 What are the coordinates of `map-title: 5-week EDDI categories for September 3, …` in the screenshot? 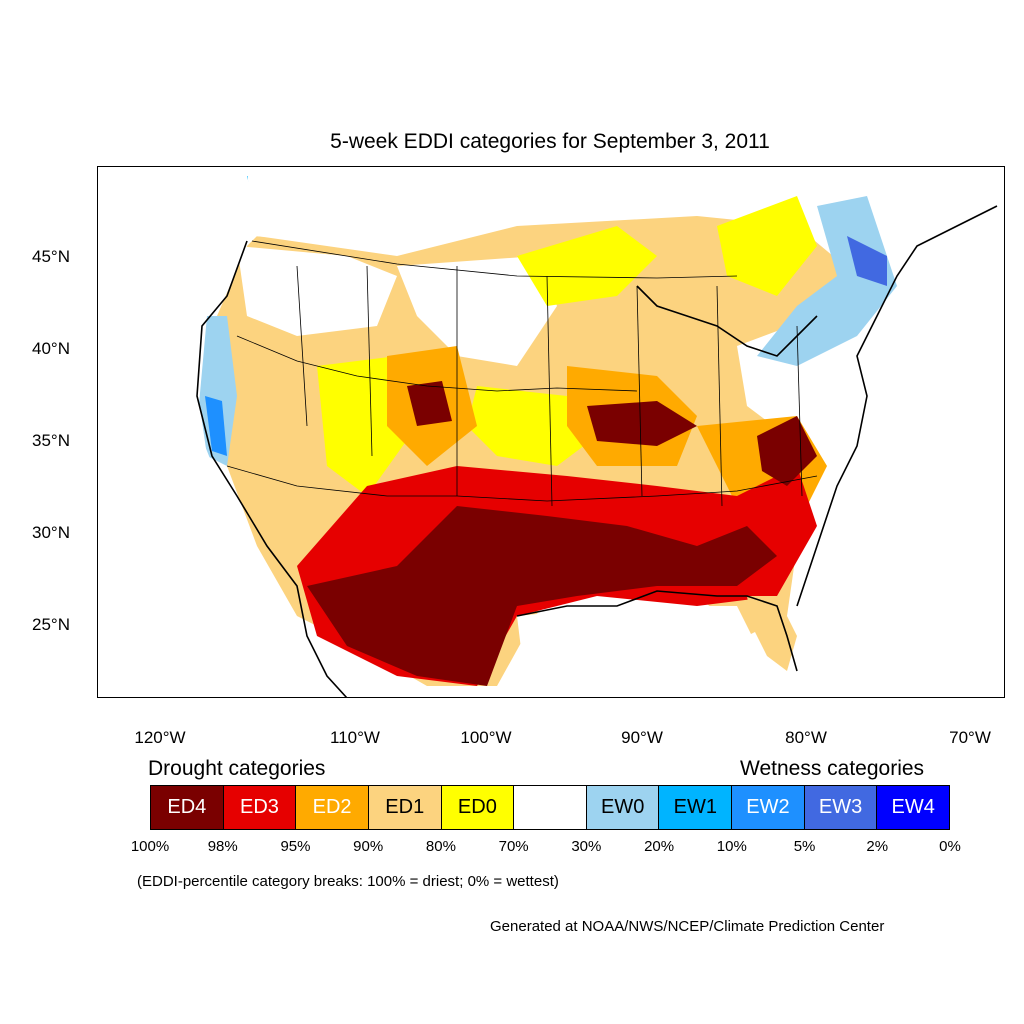 It's located at (550, 141).